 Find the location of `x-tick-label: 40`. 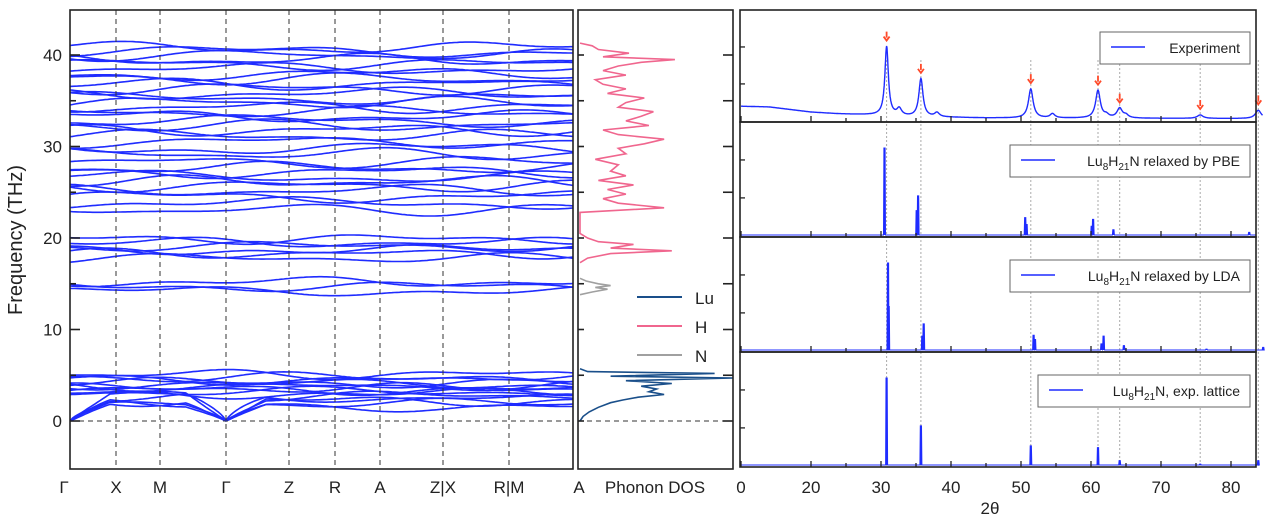

x-tick-label: 40 is located at coordinates (951, 487).